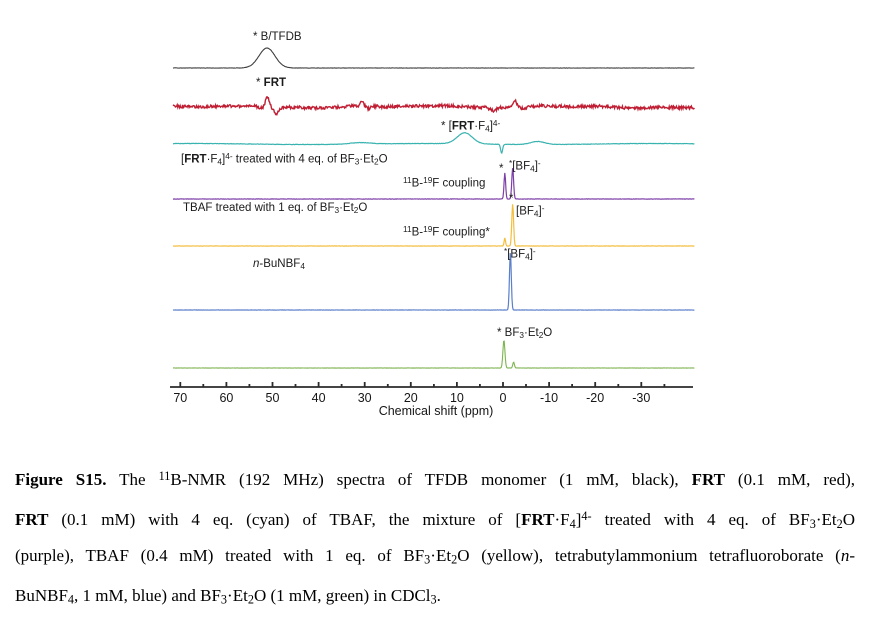 The image size is (870, 623). What do you see at coordinates (279, 264) in the screenshot?
I see `trace-label-blue: n-BuNBF4` at bounding box center [279, 264].